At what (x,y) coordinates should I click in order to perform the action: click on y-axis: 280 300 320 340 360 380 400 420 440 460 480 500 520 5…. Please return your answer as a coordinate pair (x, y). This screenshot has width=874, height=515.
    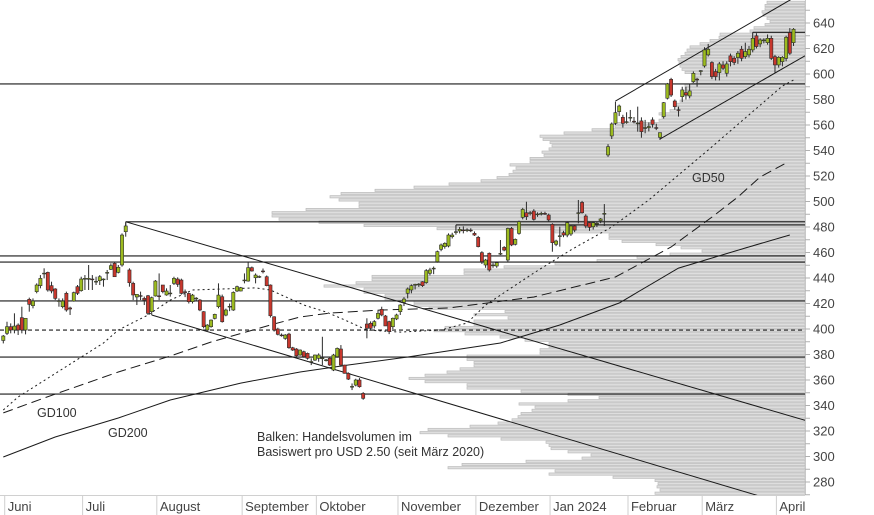
    Looking at the image, I should click on (820, 248).